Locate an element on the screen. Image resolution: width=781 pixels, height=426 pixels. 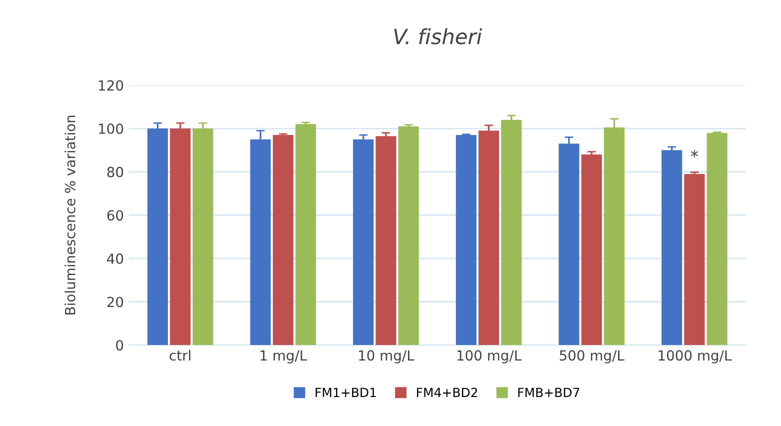
chart-title: V. fisheri is located at coordinates (438, 36).